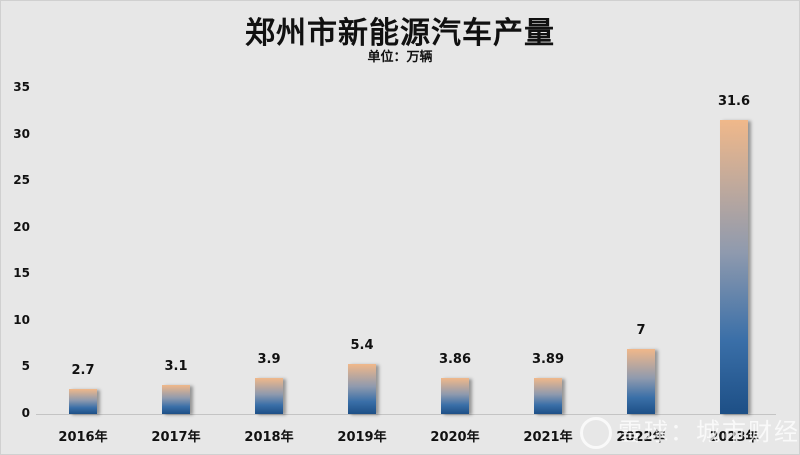 The width and height of the screenshot is (800, 455). What do you see at coordinates (362, 345) in the screenshot?
I see `data-label: 5.4` at bounding box center [362, 345].